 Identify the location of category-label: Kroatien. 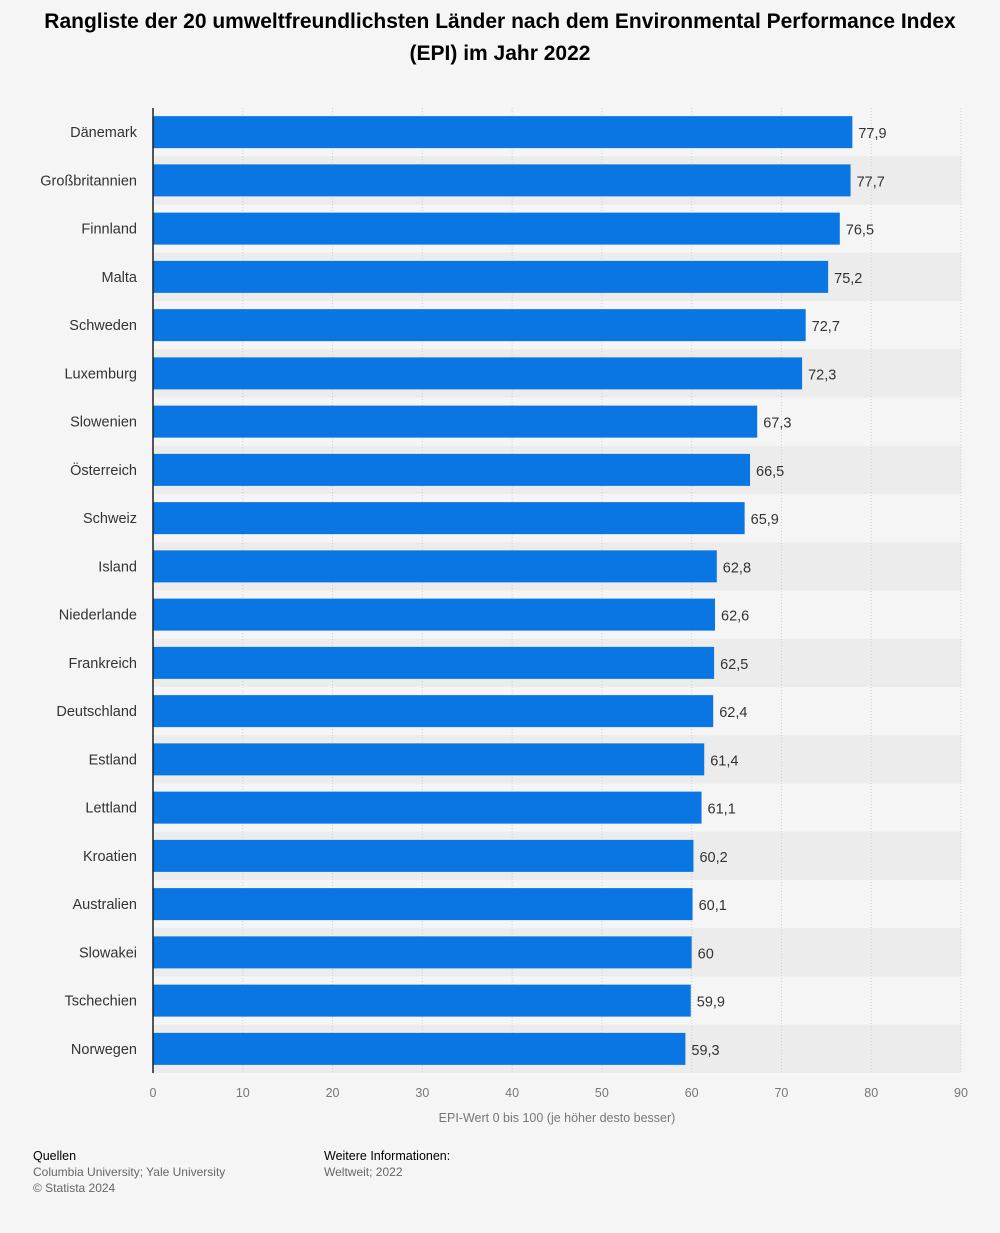
(110, 857).